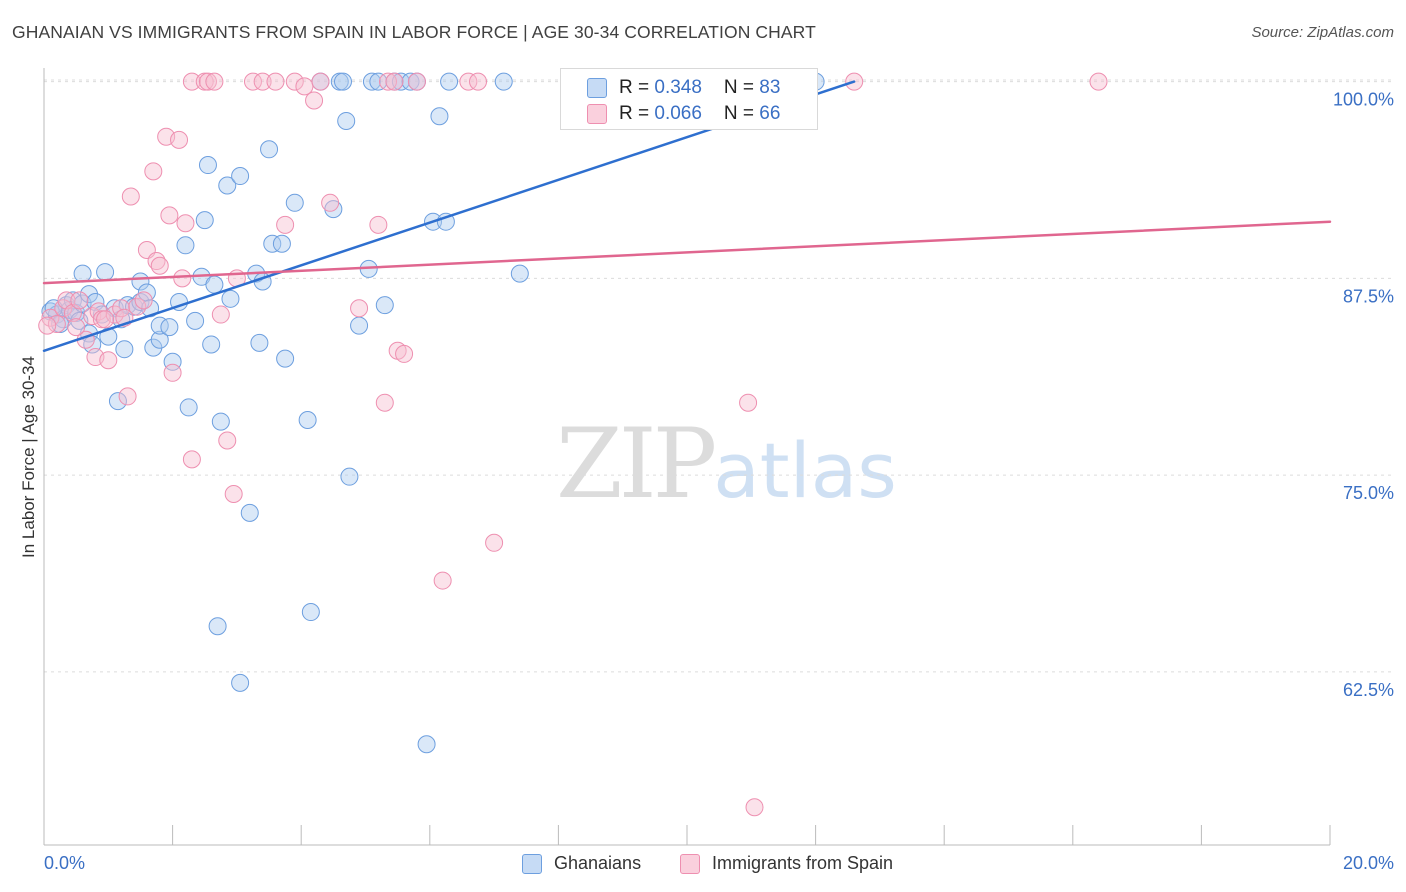 This screenshot has width=1406, height=892. Describe the element at coordinates (1322, 32) in the screenshot. I see `source-label: Source: ZipAtlas.com` at that location.